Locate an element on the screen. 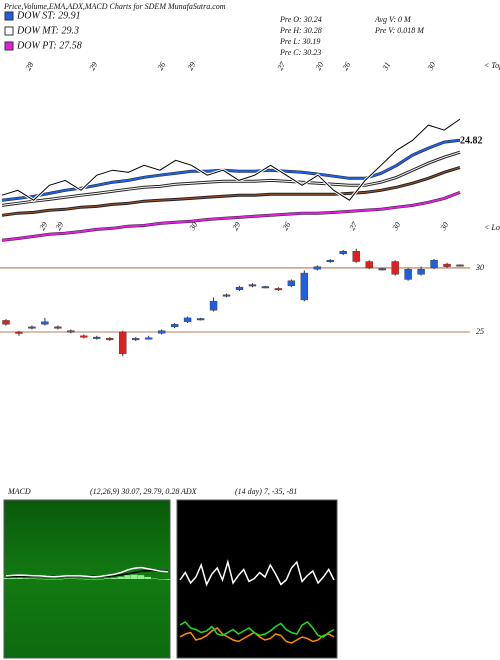 This screenshot has height=660, width=500. info: Pre L: 30.19 is located at coordinates (299, 41).